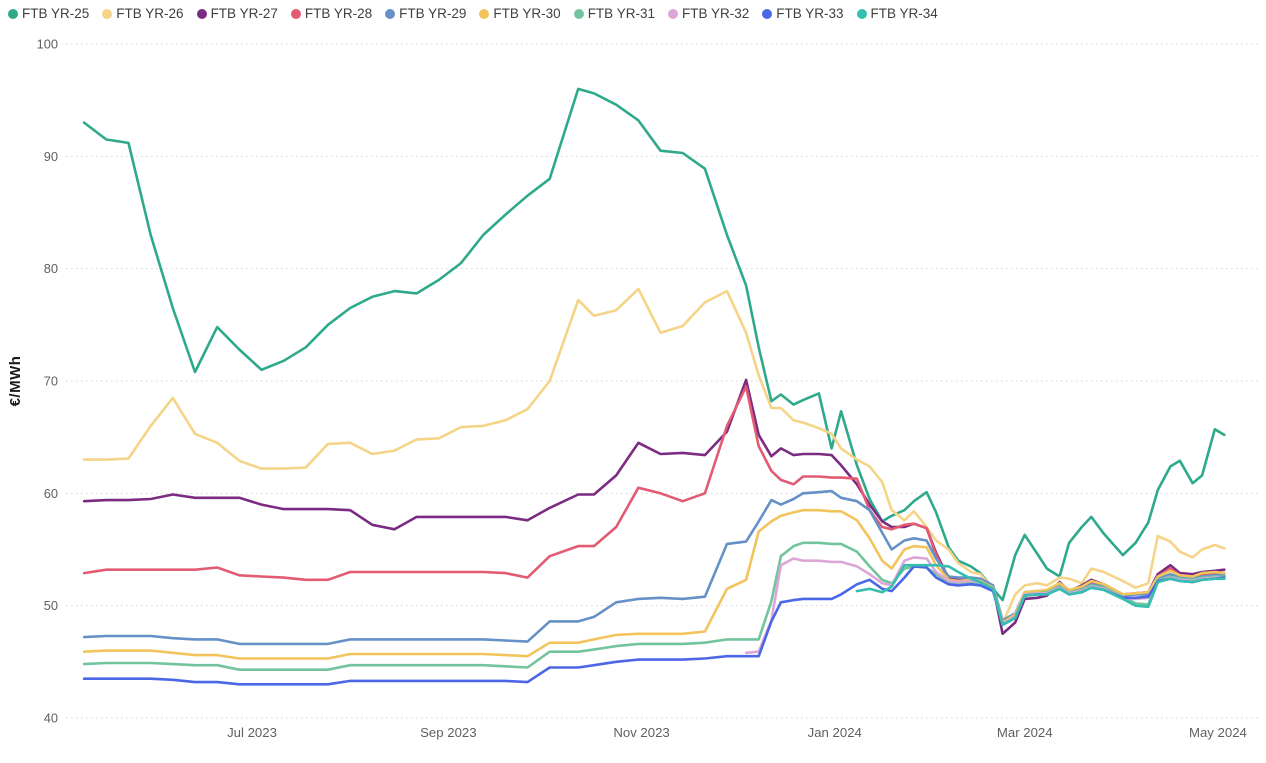  What do you see at coordinates (56, 13) in the screenshot?
I see `legend-label: FTB YR-25` at bounding box center [56, 13].